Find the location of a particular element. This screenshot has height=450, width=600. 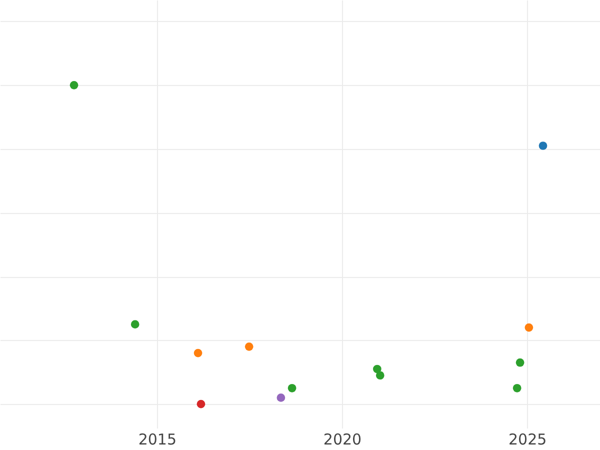

x-tick-label: 2020 is located at coordinates (342, 439).